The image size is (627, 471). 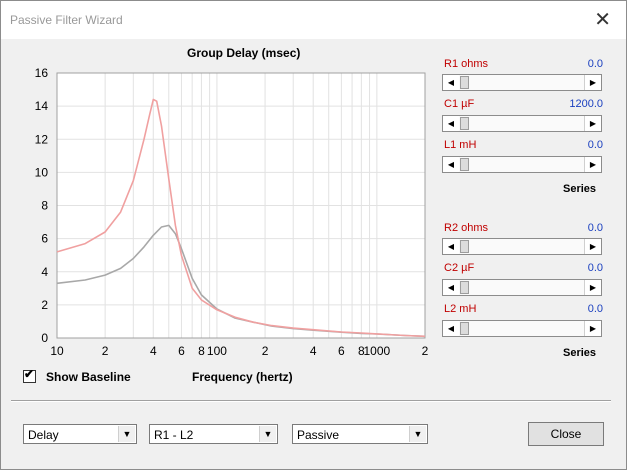 I want to click on component-value: R1 - L2, so click(x=174, y=435).